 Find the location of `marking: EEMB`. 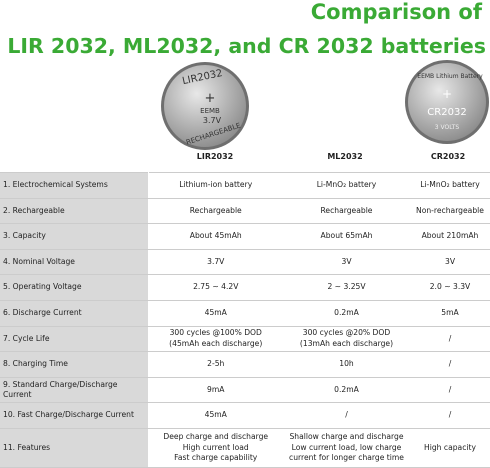

marking: EEMB is located at coordinates (210, 111).